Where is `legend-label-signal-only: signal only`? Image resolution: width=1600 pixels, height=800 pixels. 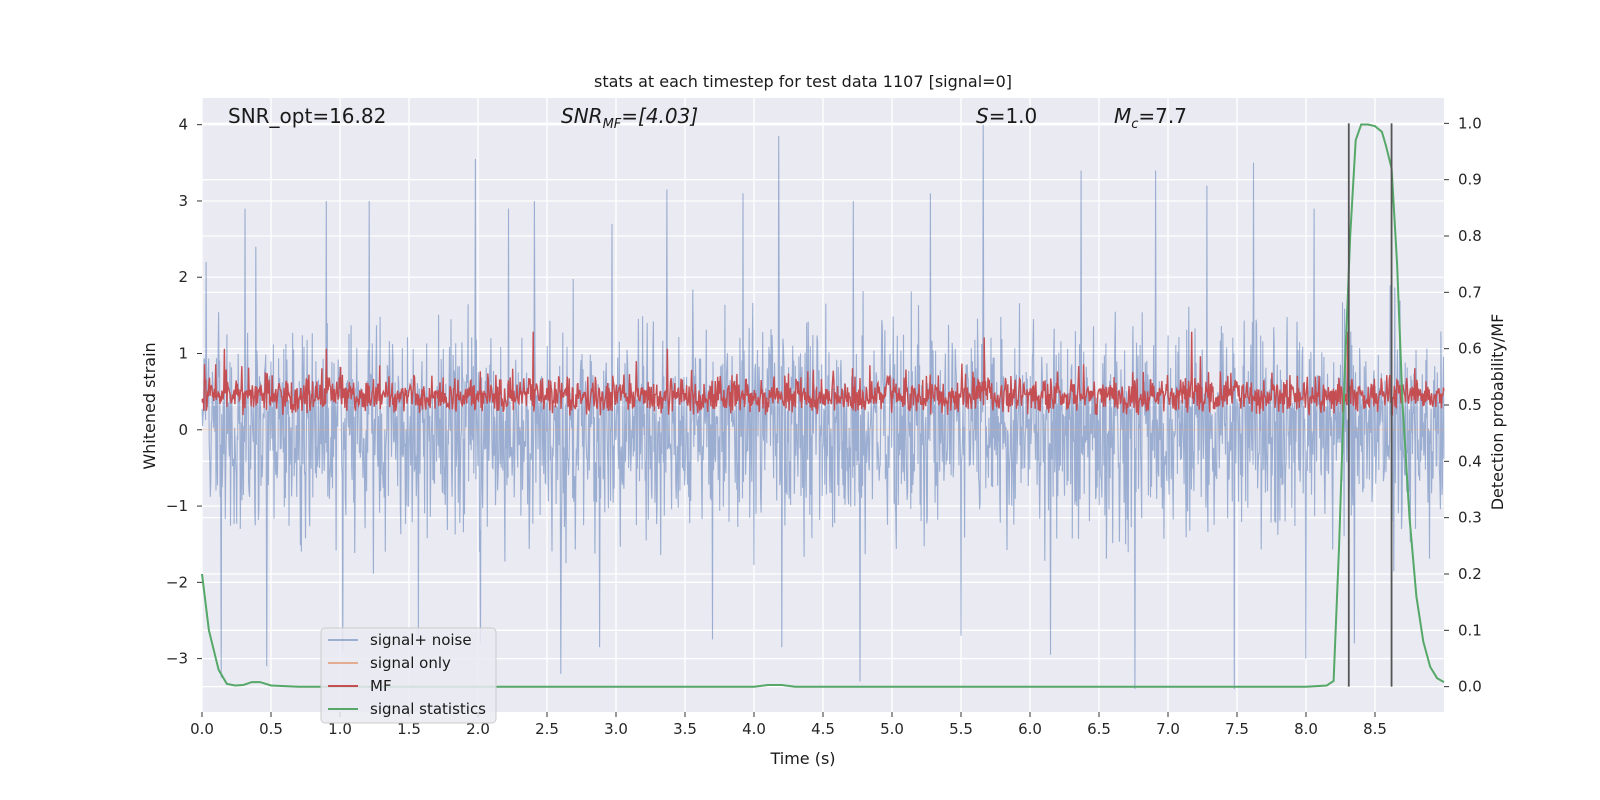 legend-label-signal-only: signal only is located at coordinates (410, 663).